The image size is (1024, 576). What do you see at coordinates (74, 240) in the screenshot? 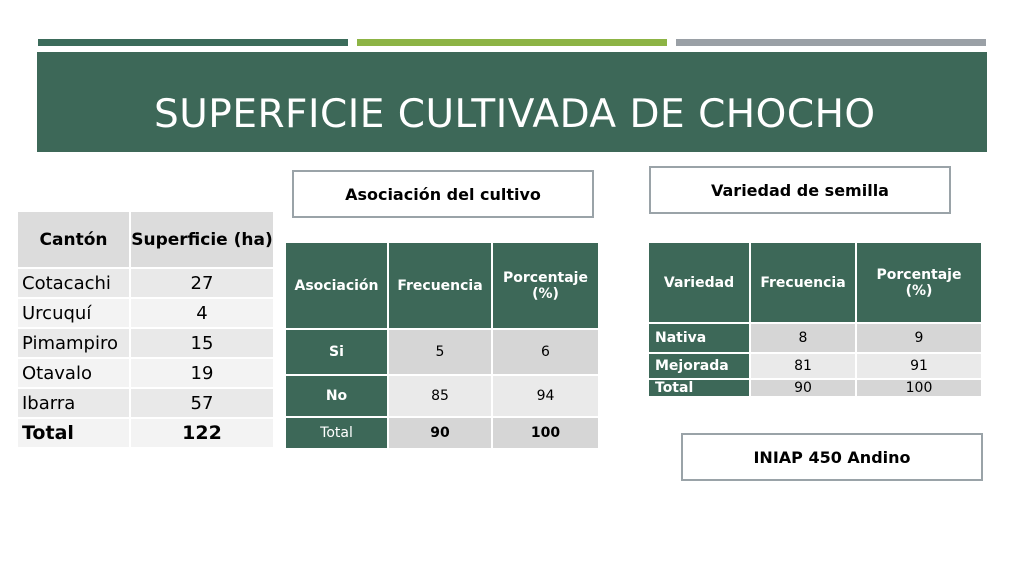
I see `header-canton: Cantón` at bounding box center [74, 240].